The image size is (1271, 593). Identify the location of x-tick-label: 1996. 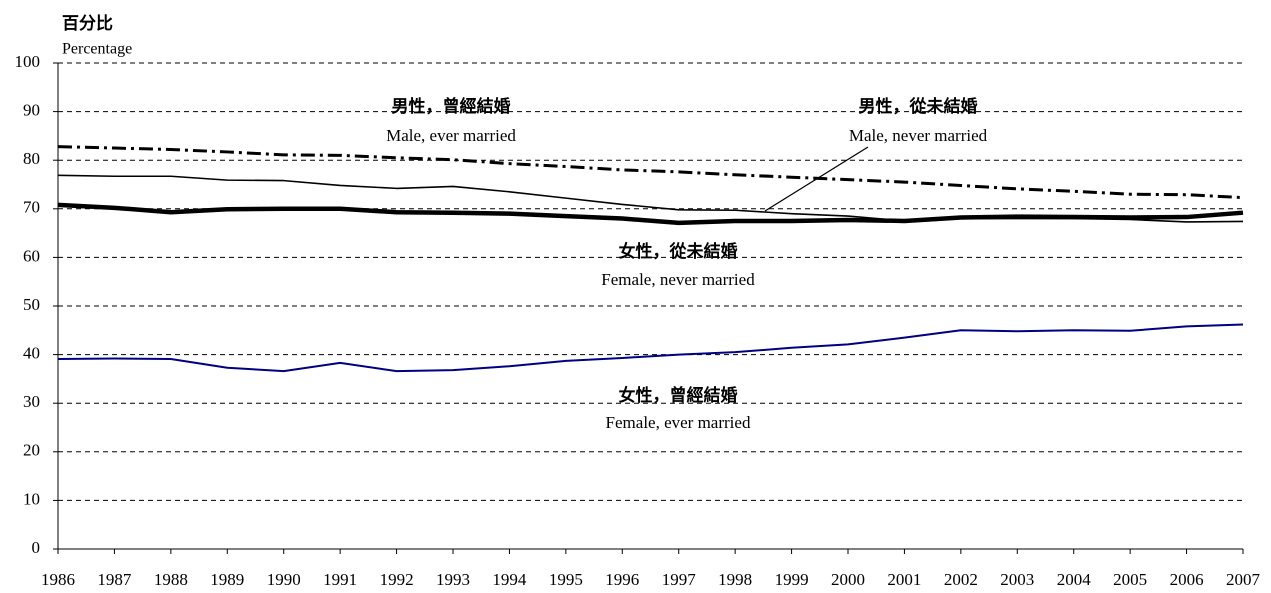
(622, 579).